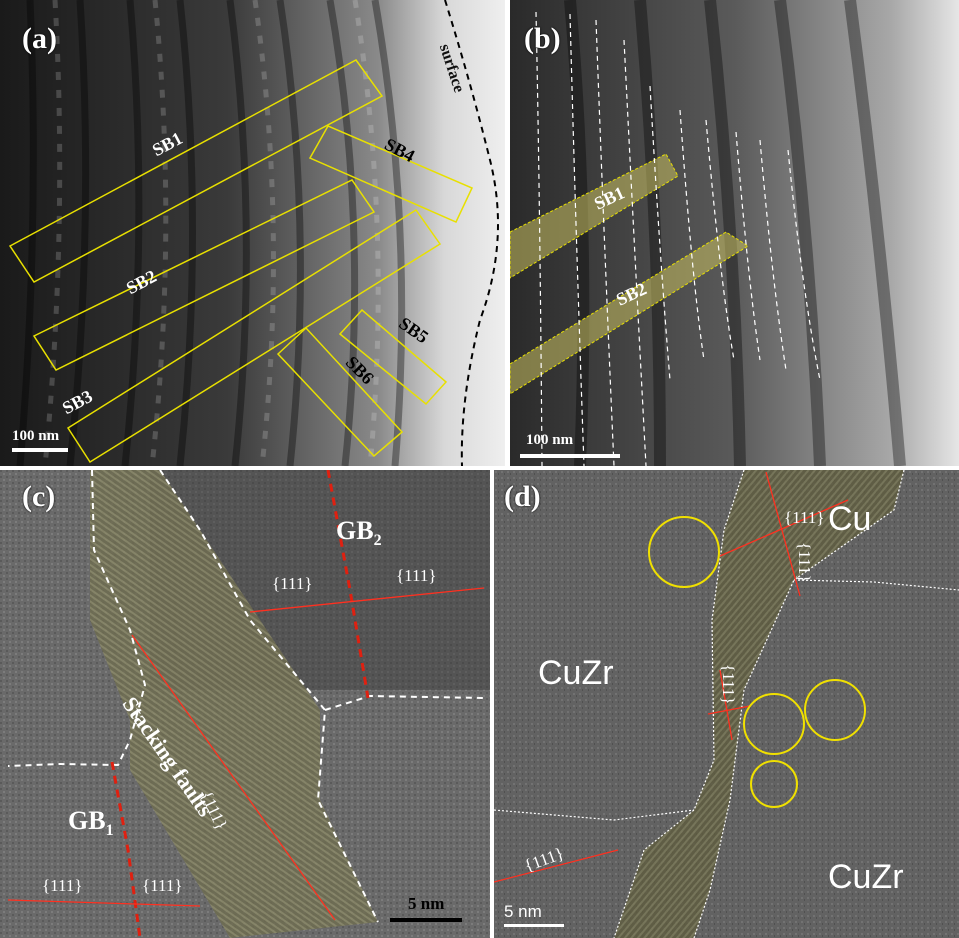  What do you see at coordinates (804, 562) in the screenshot?
I see `plane-label-d2: {111}` at bounding box center [804, 562].